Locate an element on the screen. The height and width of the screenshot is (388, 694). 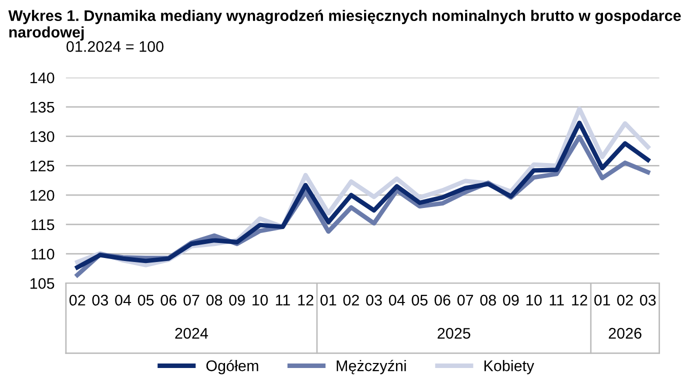
y-tick-label: 130 is located at coordinates (42, 136).